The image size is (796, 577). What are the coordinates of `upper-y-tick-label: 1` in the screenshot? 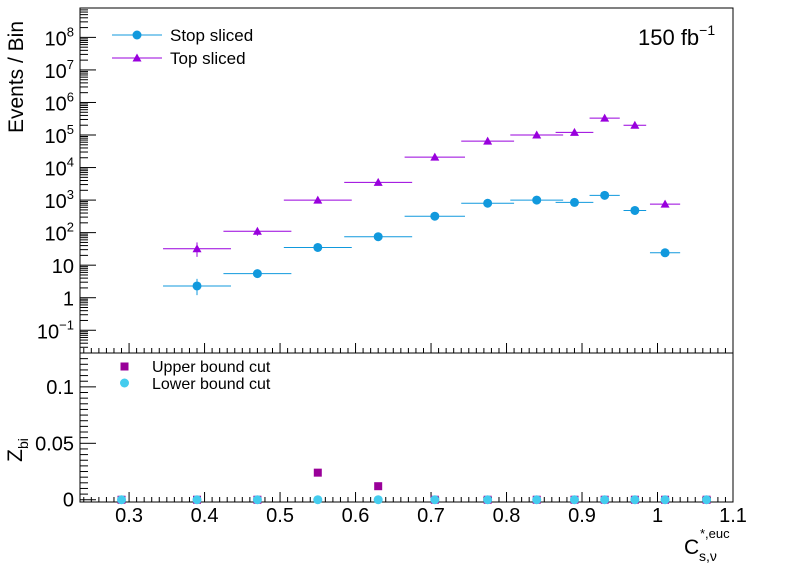 It's located at (68, 300).